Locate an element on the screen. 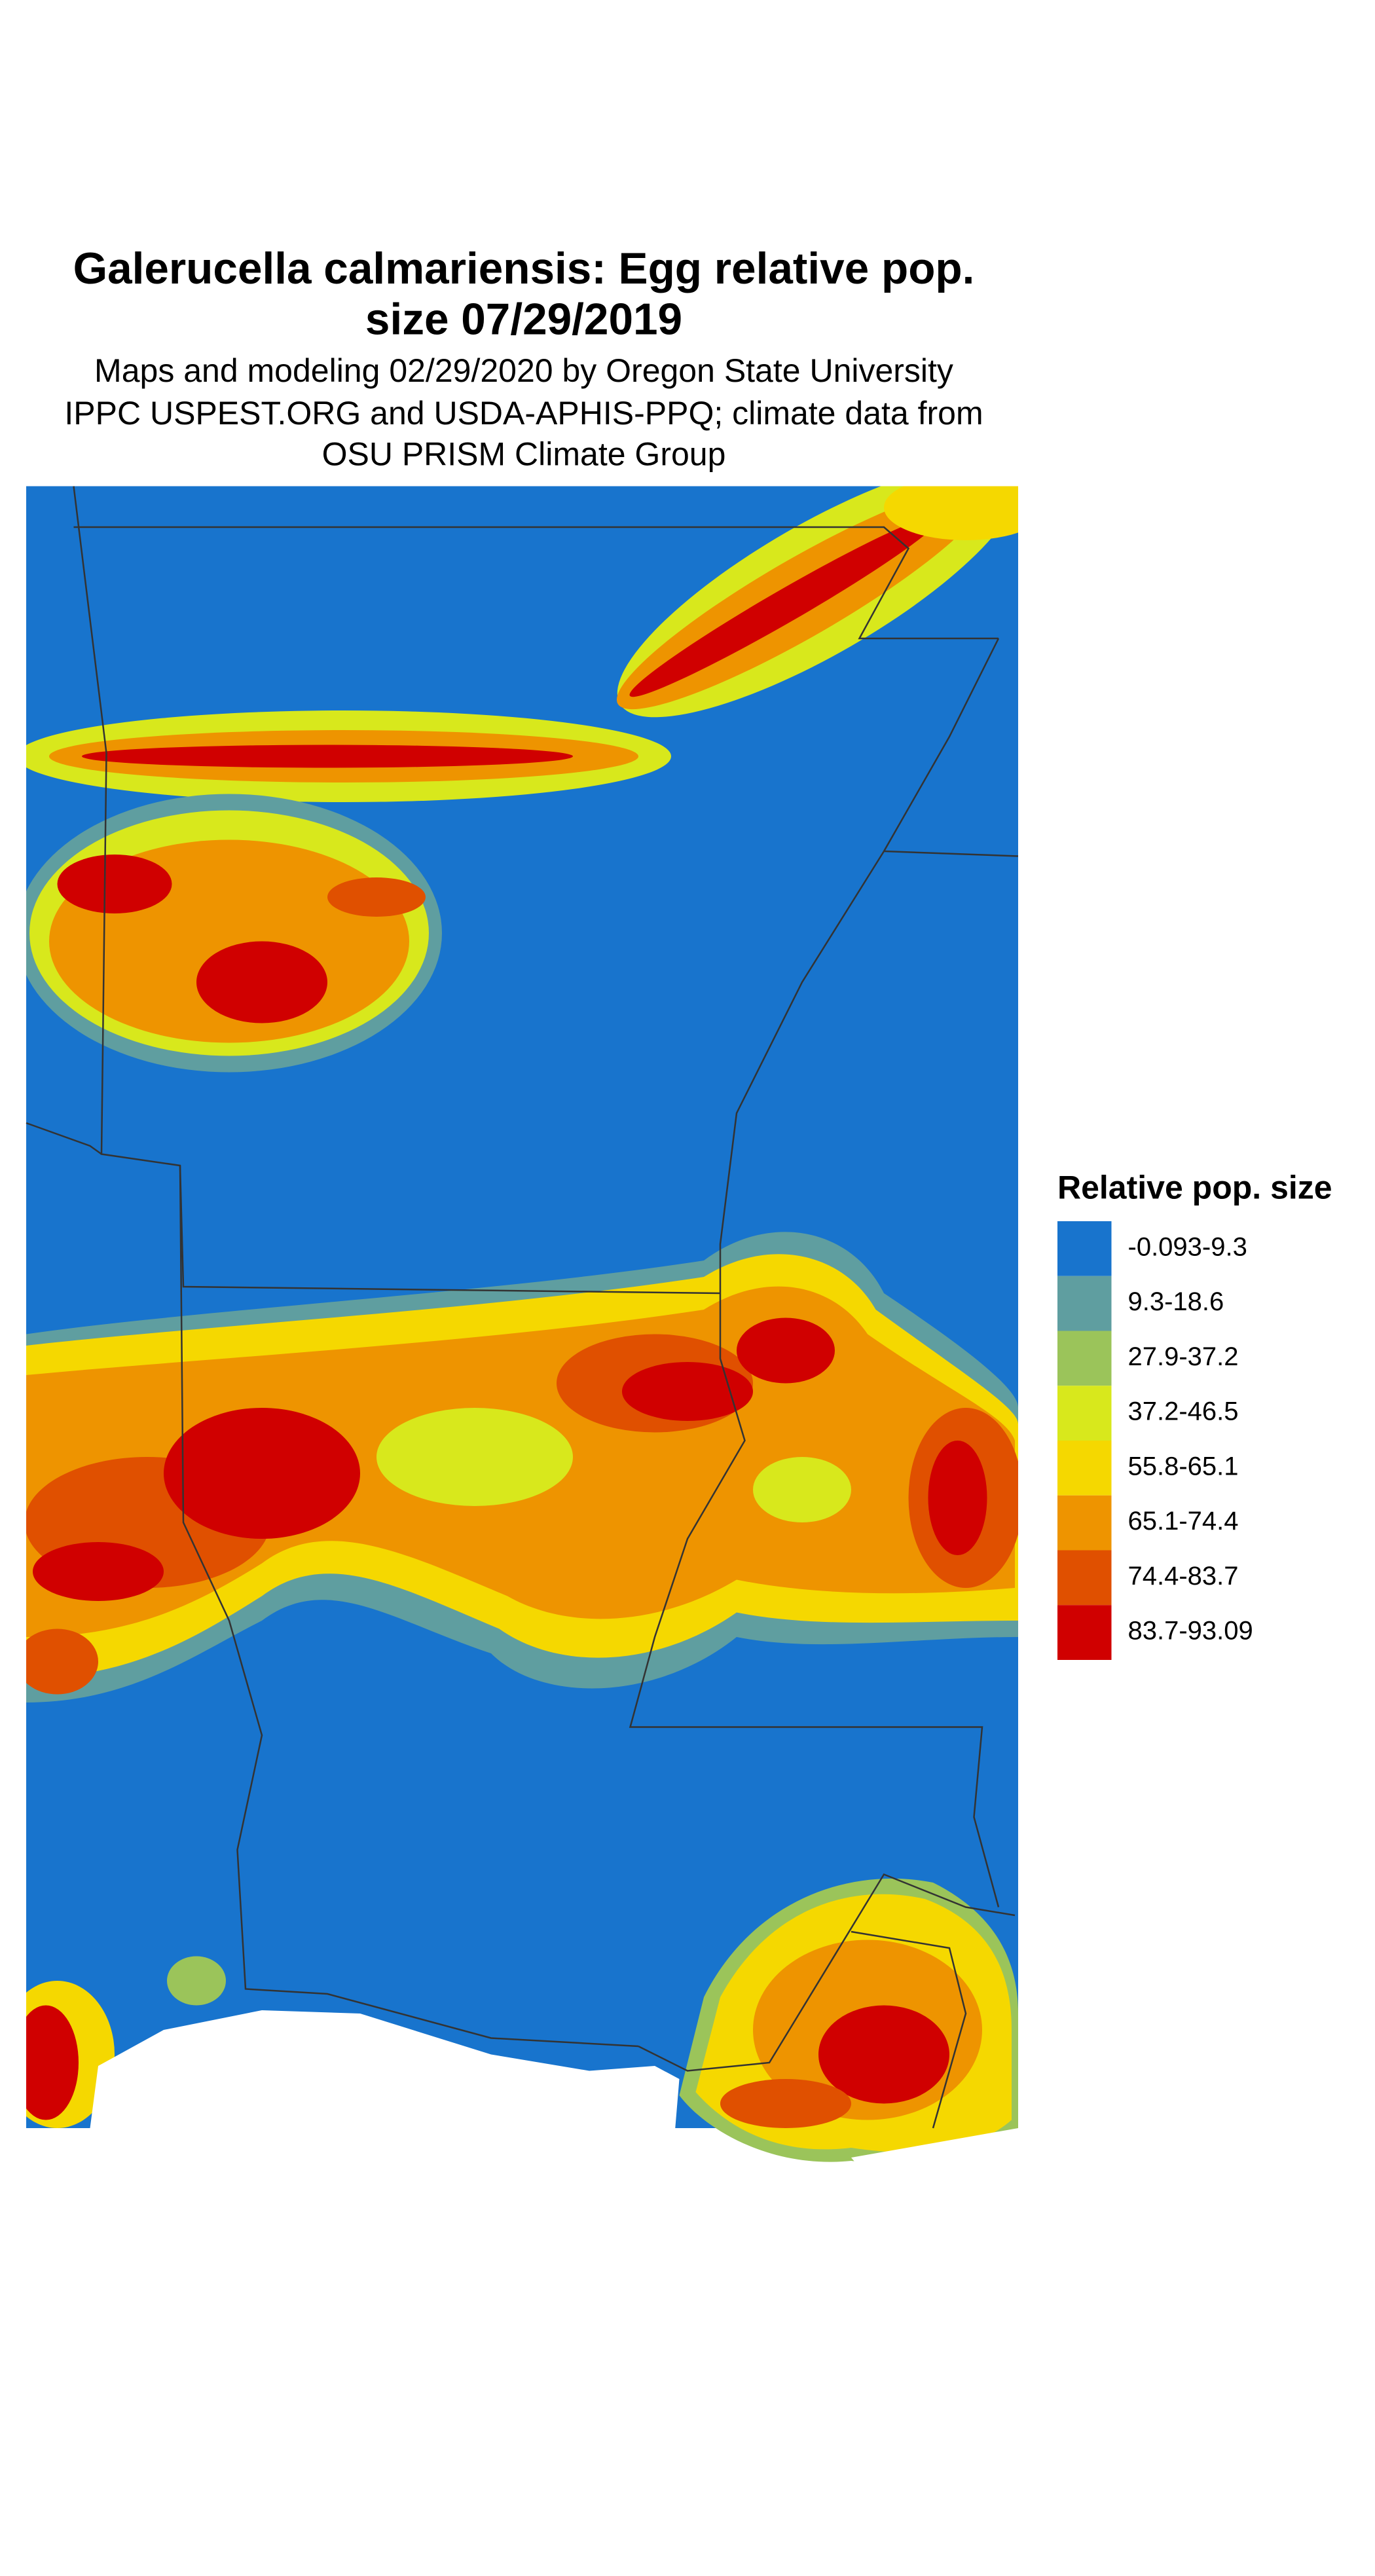 The height and width of the screenshot is (2576, 1375). legend-label: 74.4-83.7 is located at coordinates (1183, 1576).